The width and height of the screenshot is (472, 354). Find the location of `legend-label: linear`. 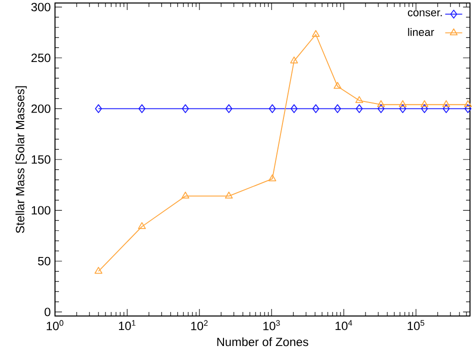

legend-label: linear is located at coordinates (421, 32).